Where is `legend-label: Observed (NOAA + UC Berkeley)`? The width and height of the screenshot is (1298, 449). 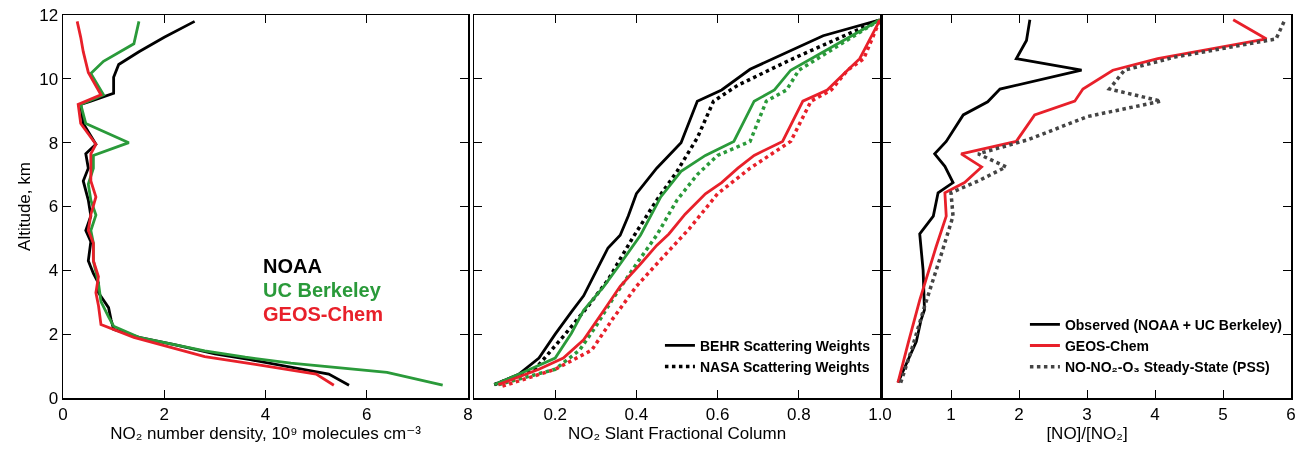
legend-label: Observed (NOAA + UC Berkeley) is located at coordinates (1173, 324).